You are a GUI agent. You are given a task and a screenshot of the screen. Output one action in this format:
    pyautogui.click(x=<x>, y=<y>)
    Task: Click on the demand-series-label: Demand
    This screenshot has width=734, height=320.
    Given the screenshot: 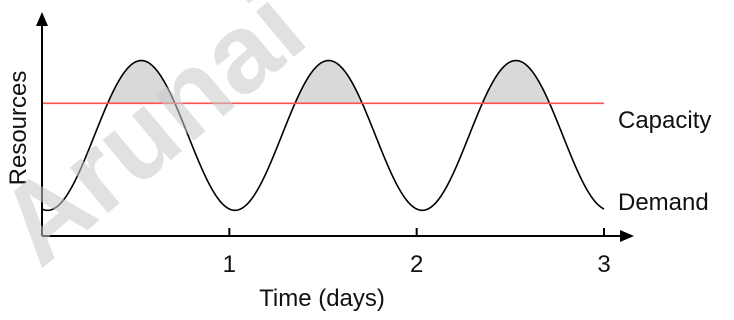 What is the action you would take?
    pyautogui.click(x=663, y=202)
    